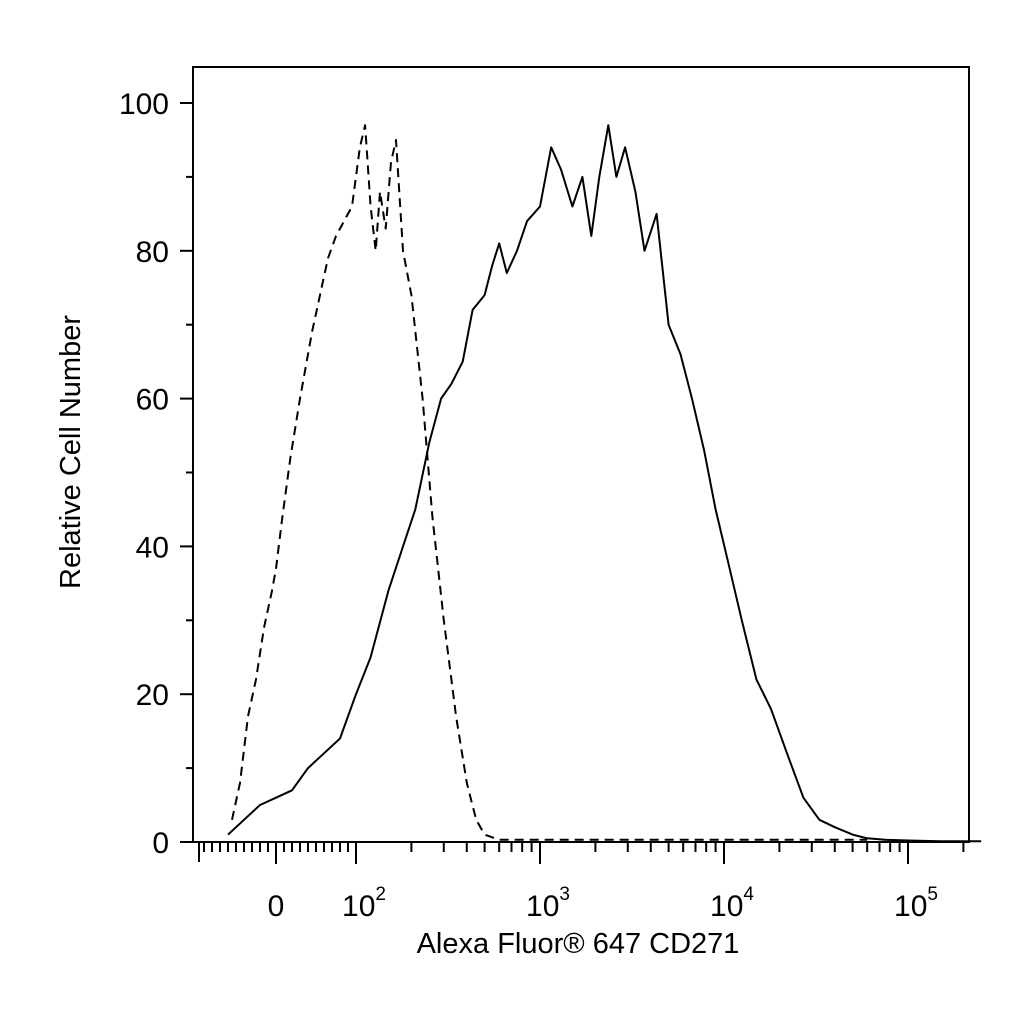 The image size is (1024, 1024). I want to click on y-tick-label: 100, so click(144, 104).